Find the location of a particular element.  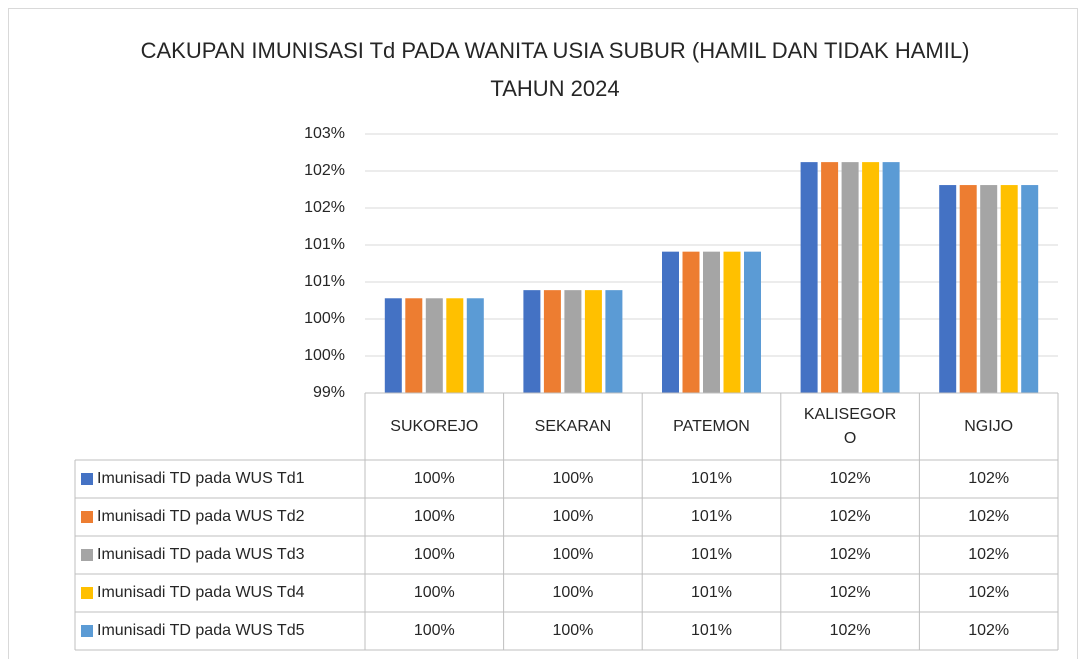

legend-label: Imunisadi TD pada WUS Td4 is located at coordinates (201, 592).